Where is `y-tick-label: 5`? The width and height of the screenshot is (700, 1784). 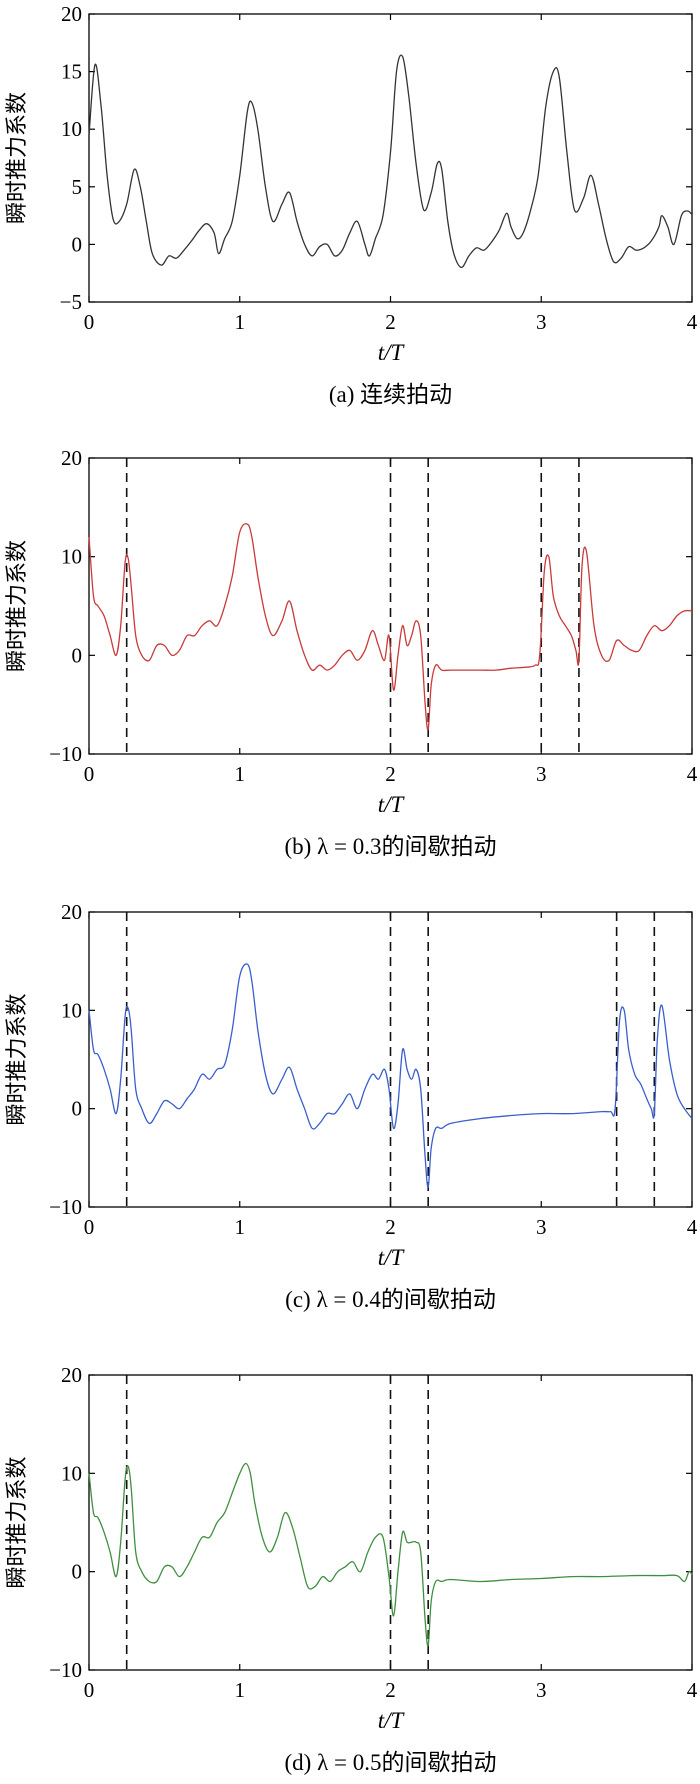
y-tick-label: 5 is located at coordinates (77, 187).